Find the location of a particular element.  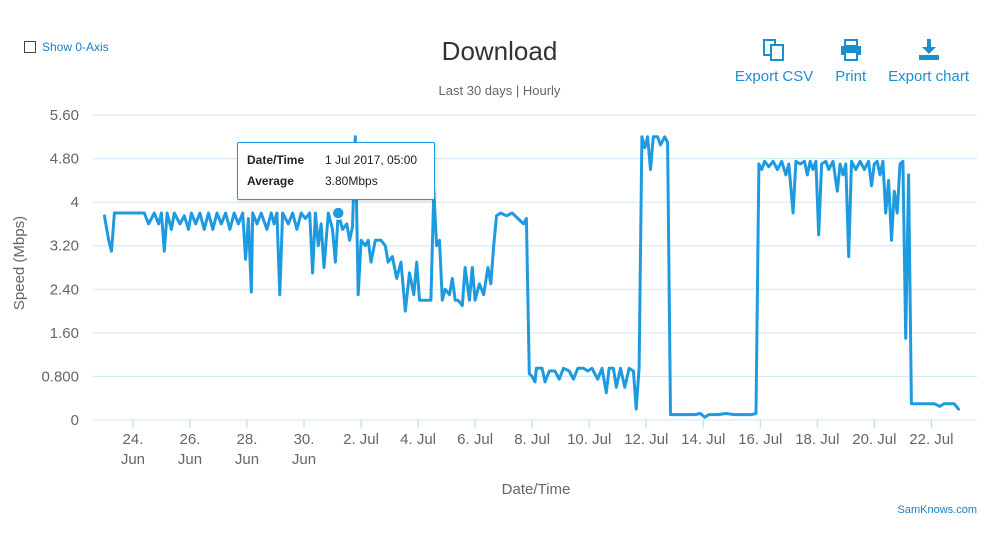

export-csv-label: Export CSV is located at coordinates (774, 76).